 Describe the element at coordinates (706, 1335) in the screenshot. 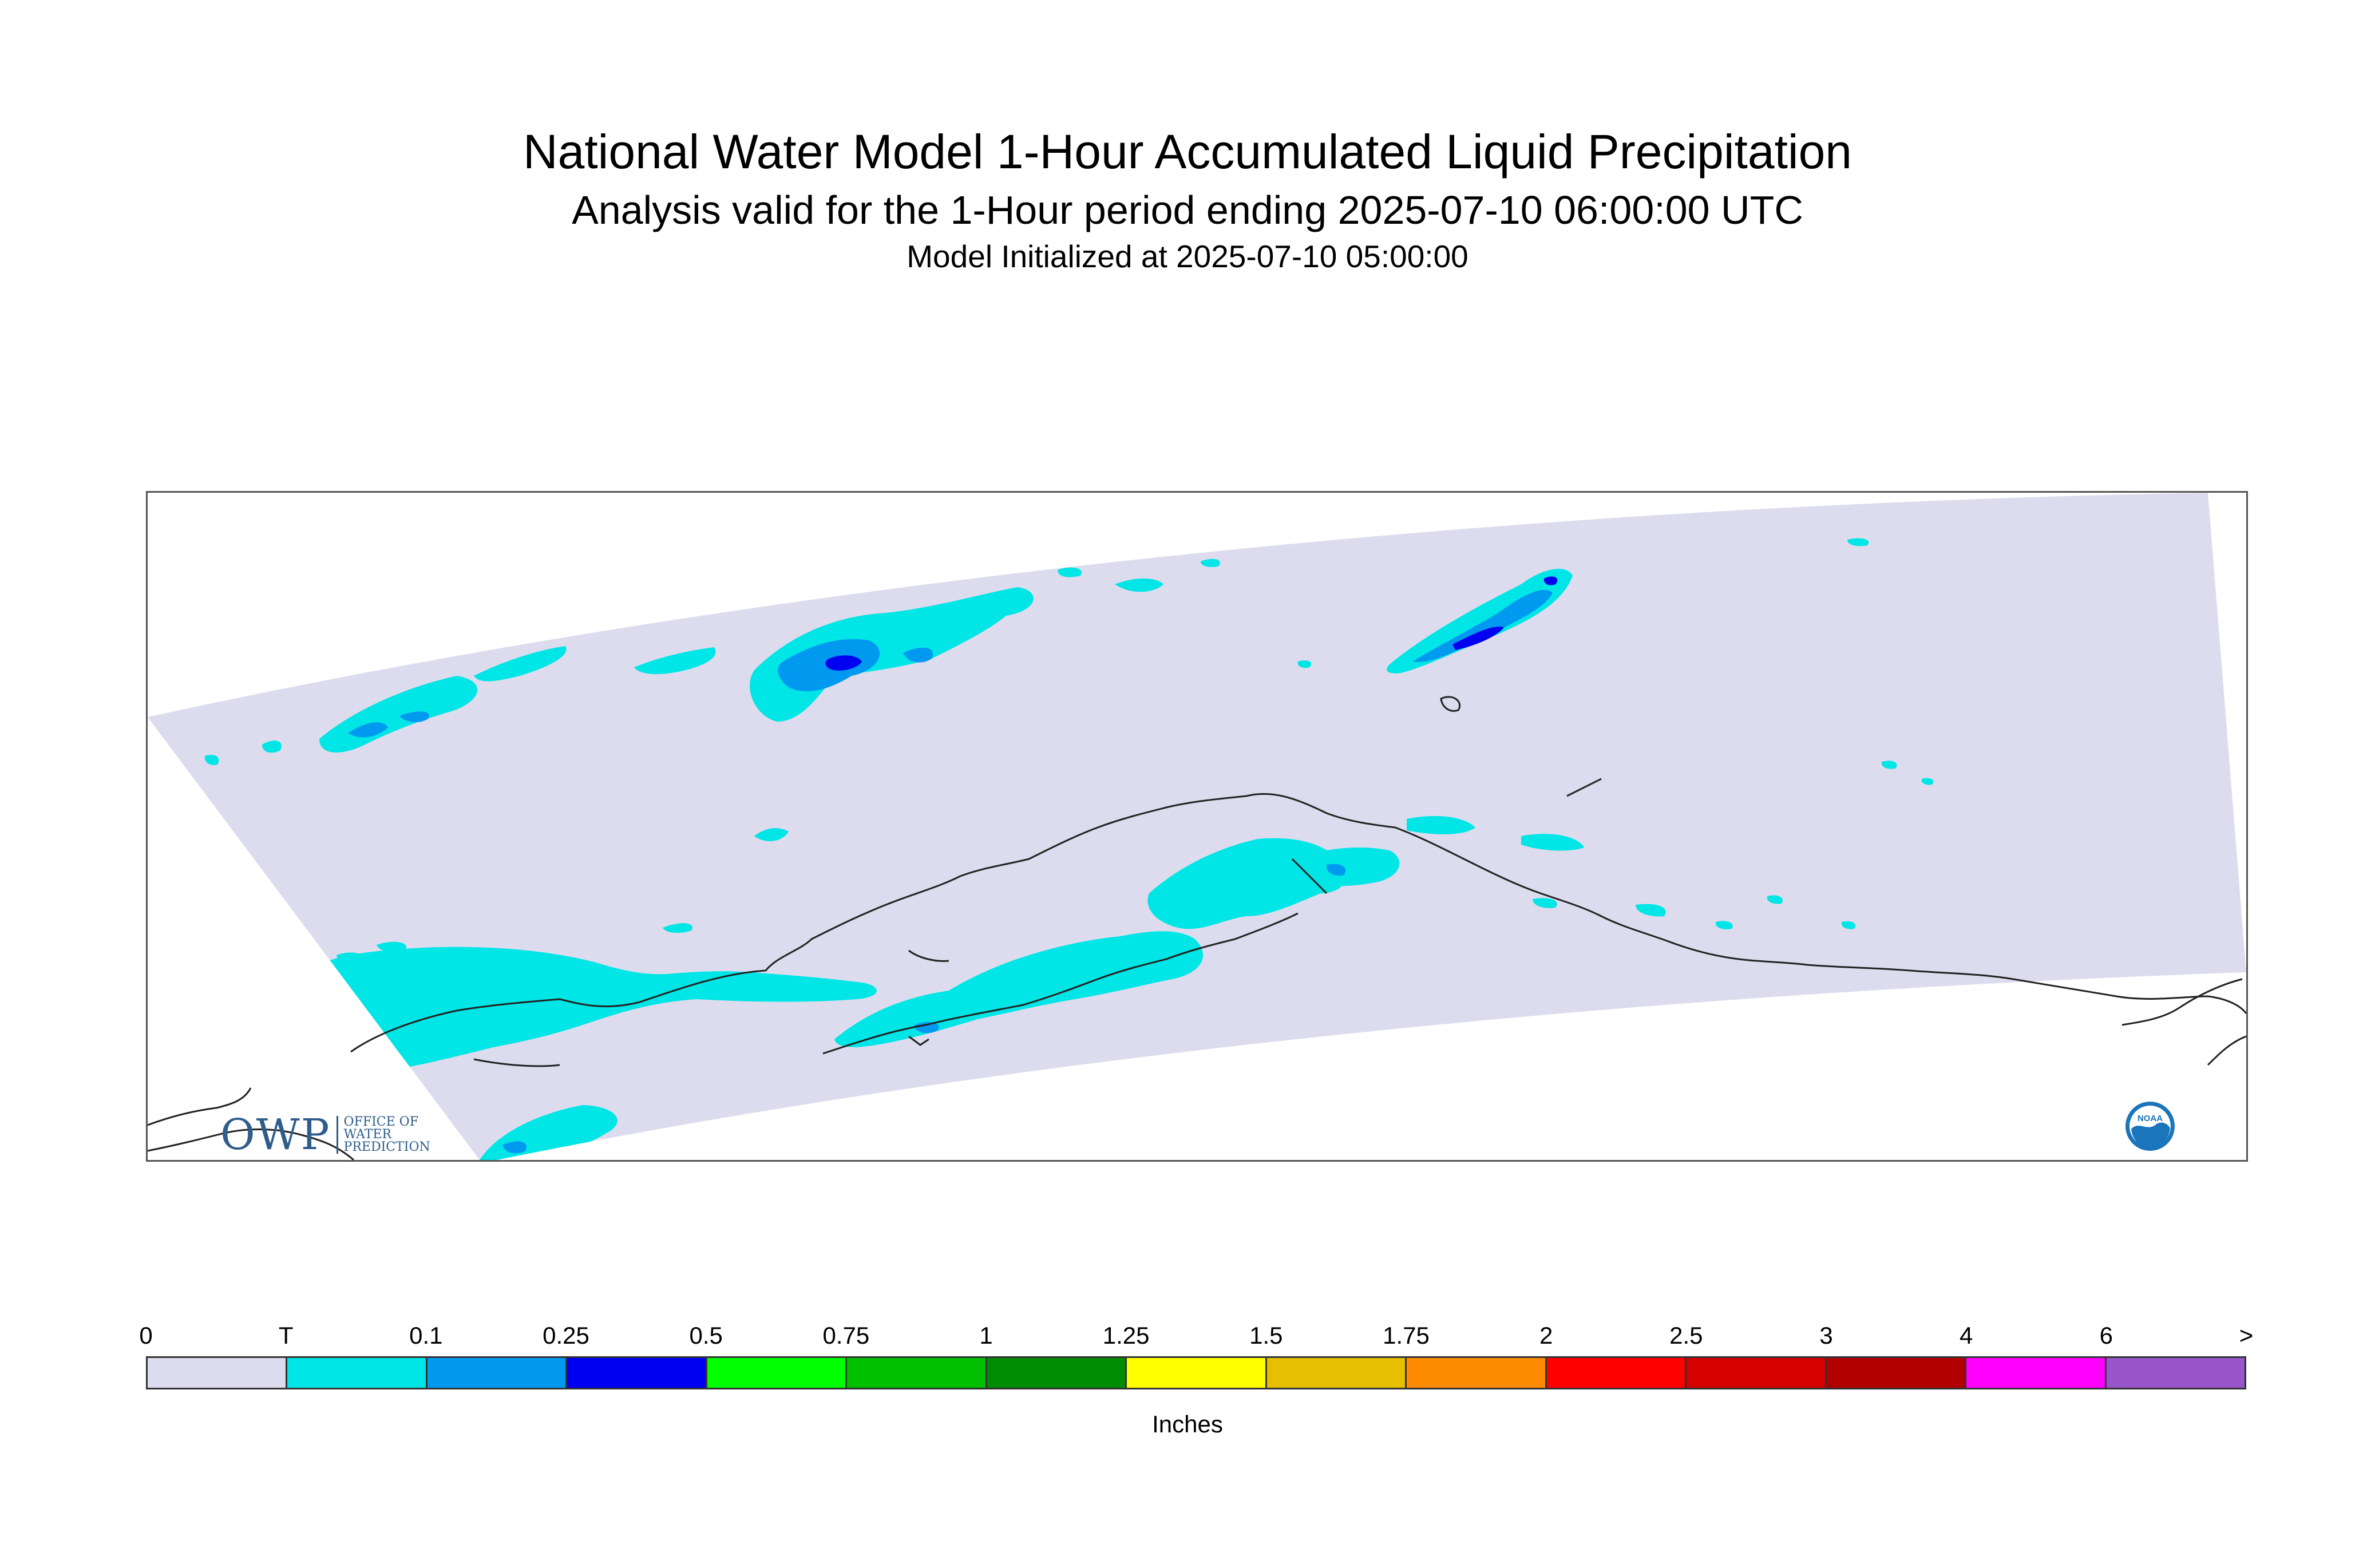

I see `legend-tick-label: 0.5` at that location.